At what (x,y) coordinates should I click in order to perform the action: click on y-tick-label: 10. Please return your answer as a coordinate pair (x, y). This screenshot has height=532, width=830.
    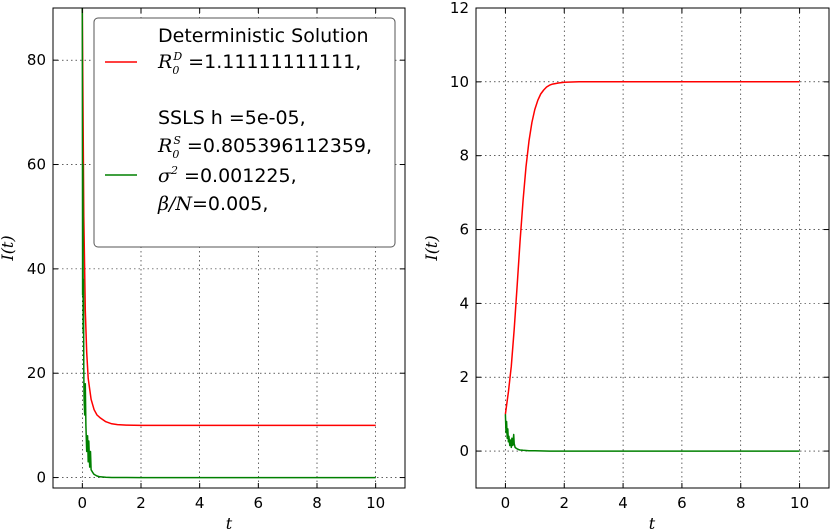
    Looking at the image, I should click on (459, 82).